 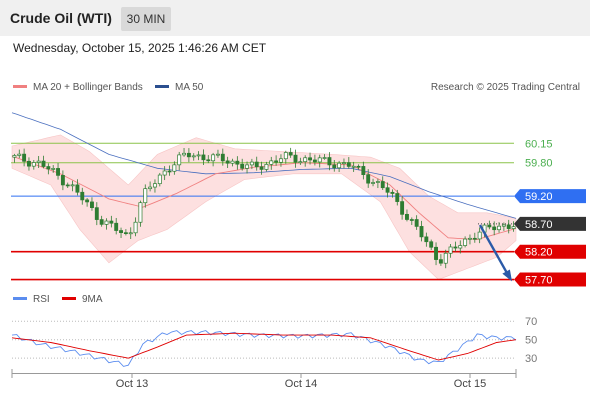 I want to click on level-label-60.15: 60.15, so click(x=539, y=144).